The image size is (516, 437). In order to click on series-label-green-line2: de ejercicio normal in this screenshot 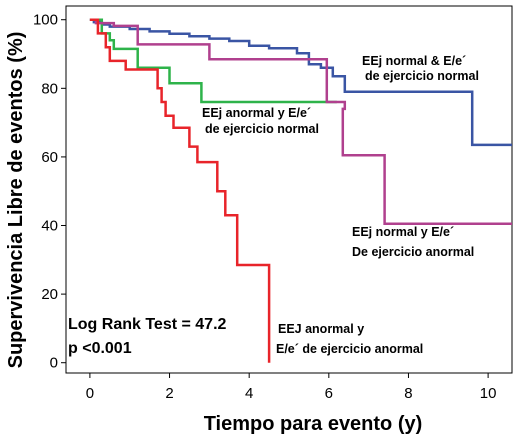, I will do `click(262, 129)`.